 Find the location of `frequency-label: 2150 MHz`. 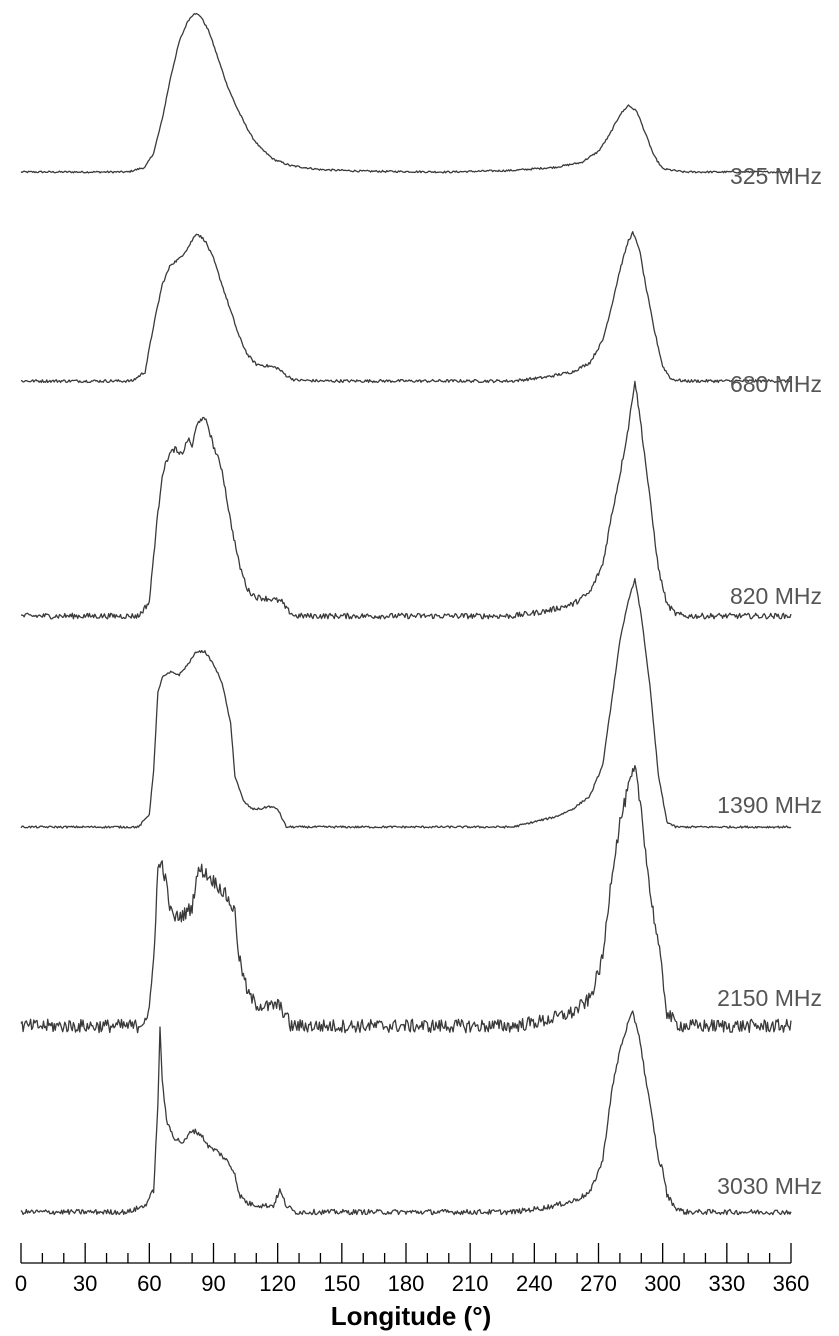

frequency-label: 2150 MHz is located at coordinates (769, 998).